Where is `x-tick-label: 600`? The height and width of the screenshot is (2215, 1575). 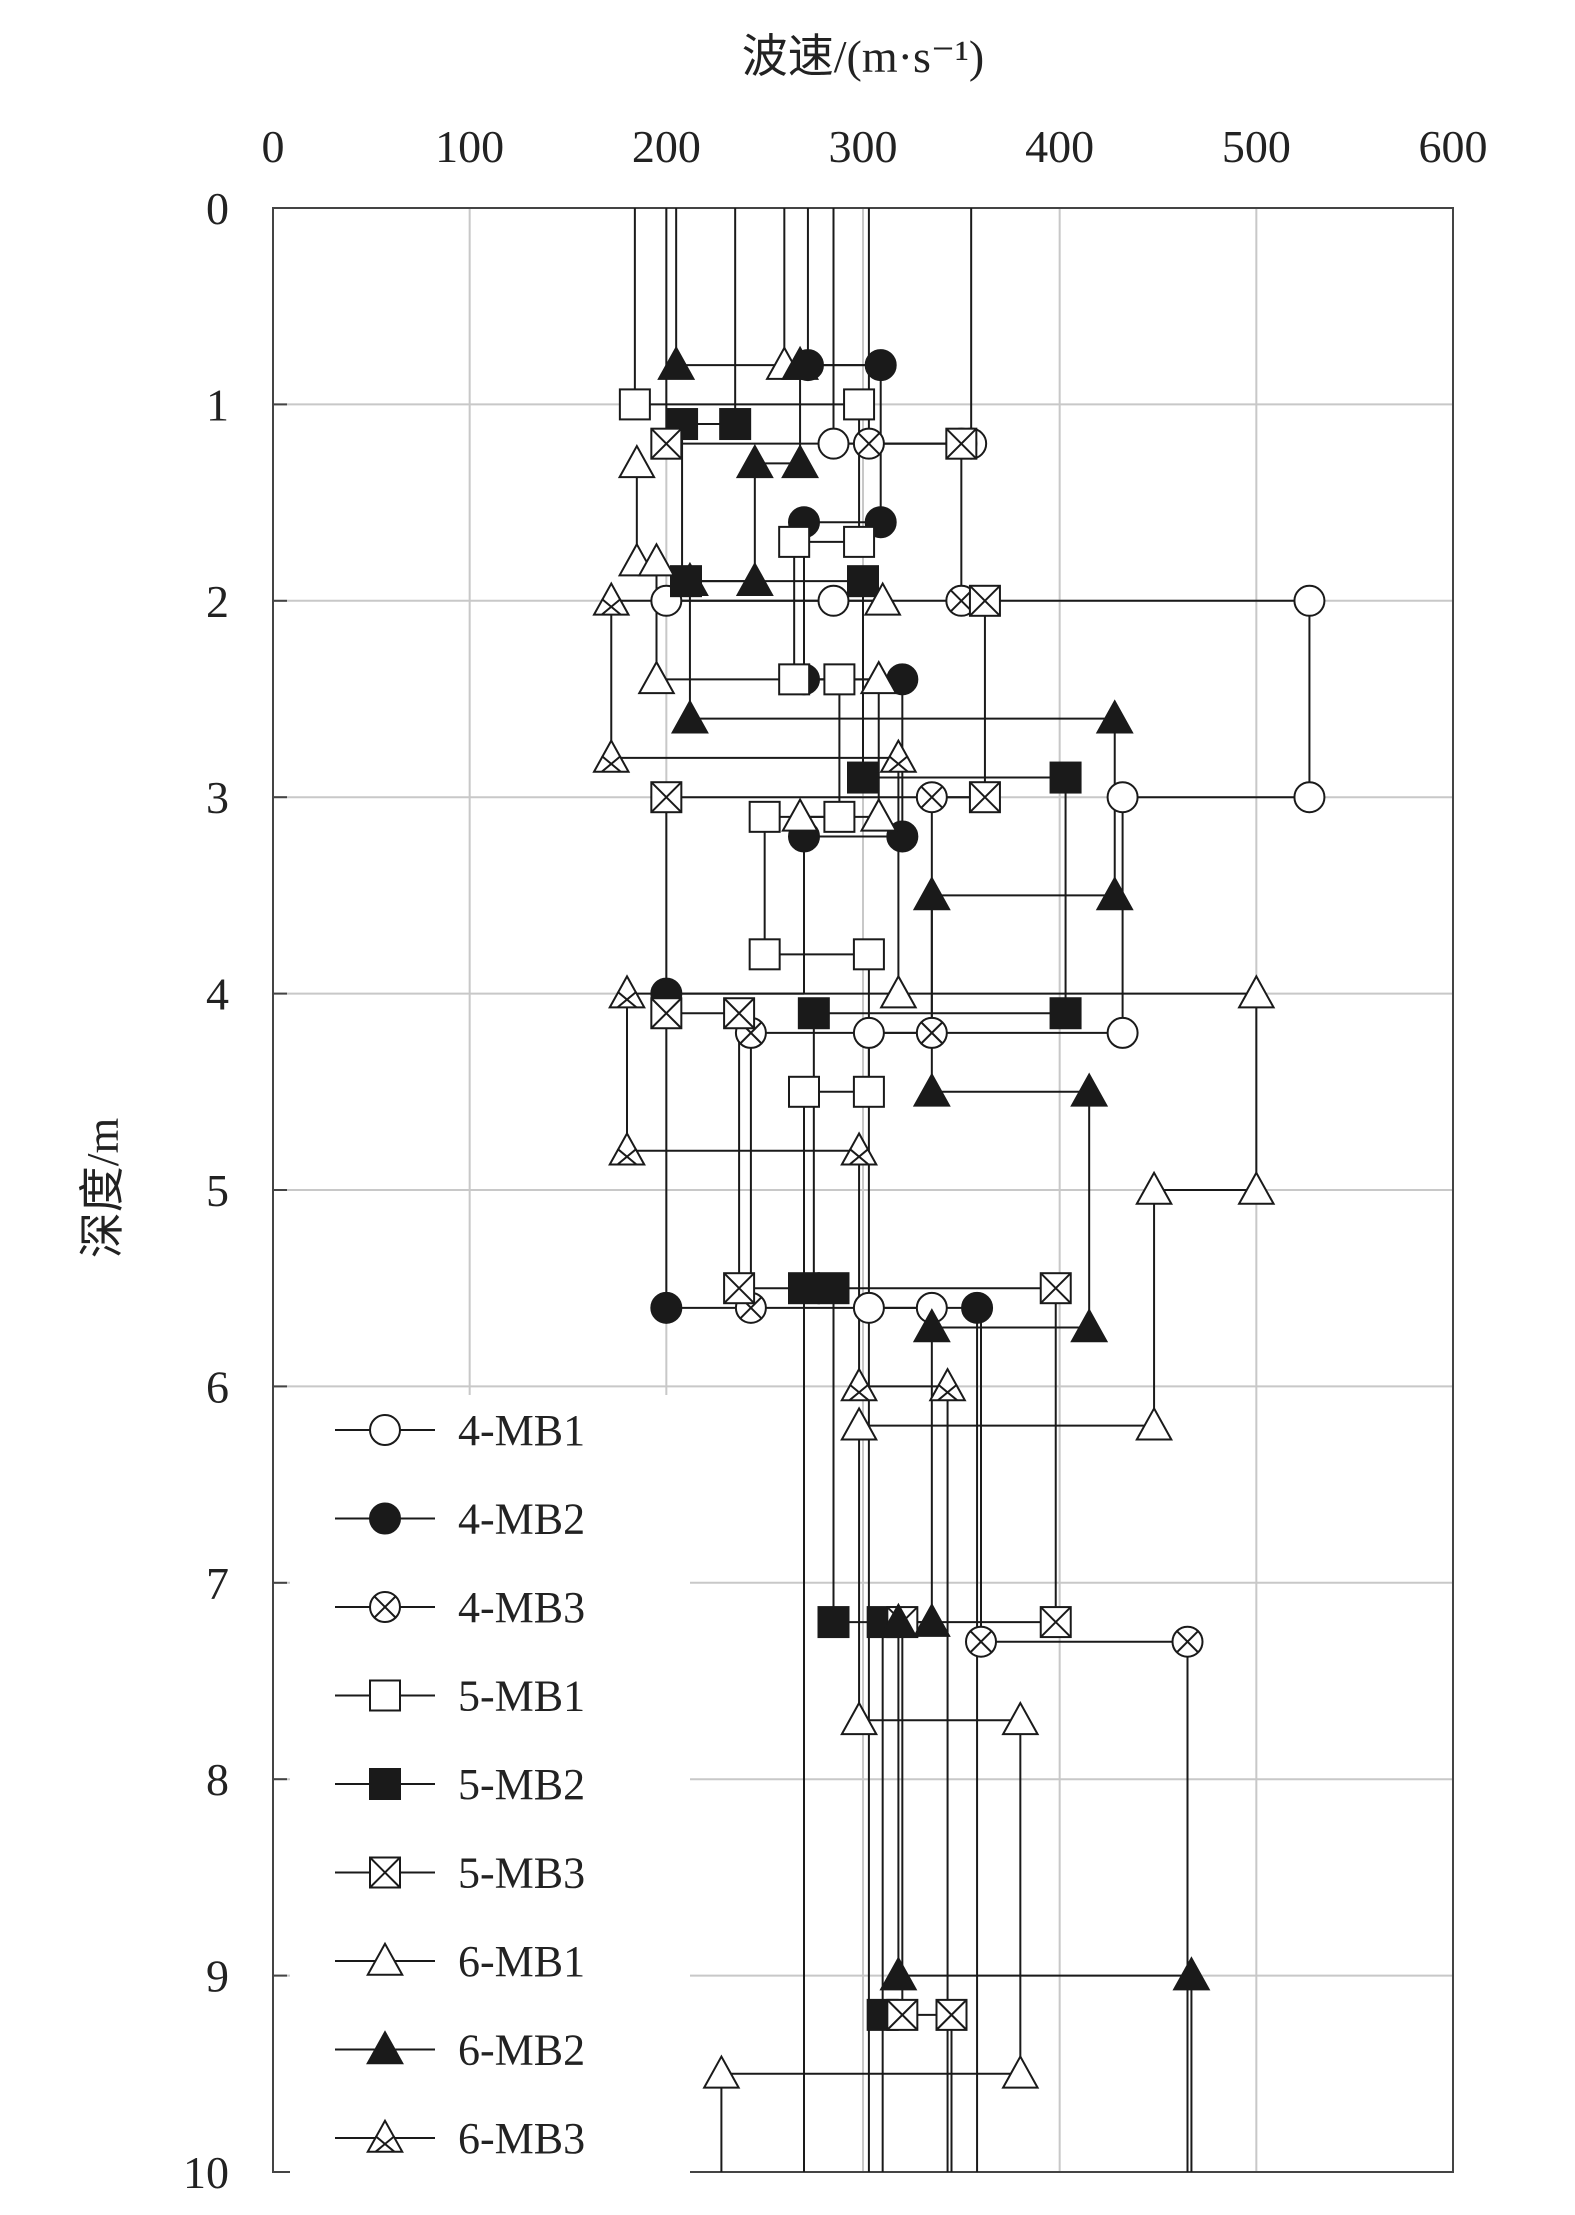 x-tick-label: 600 is located at coordinates (1453, 146).